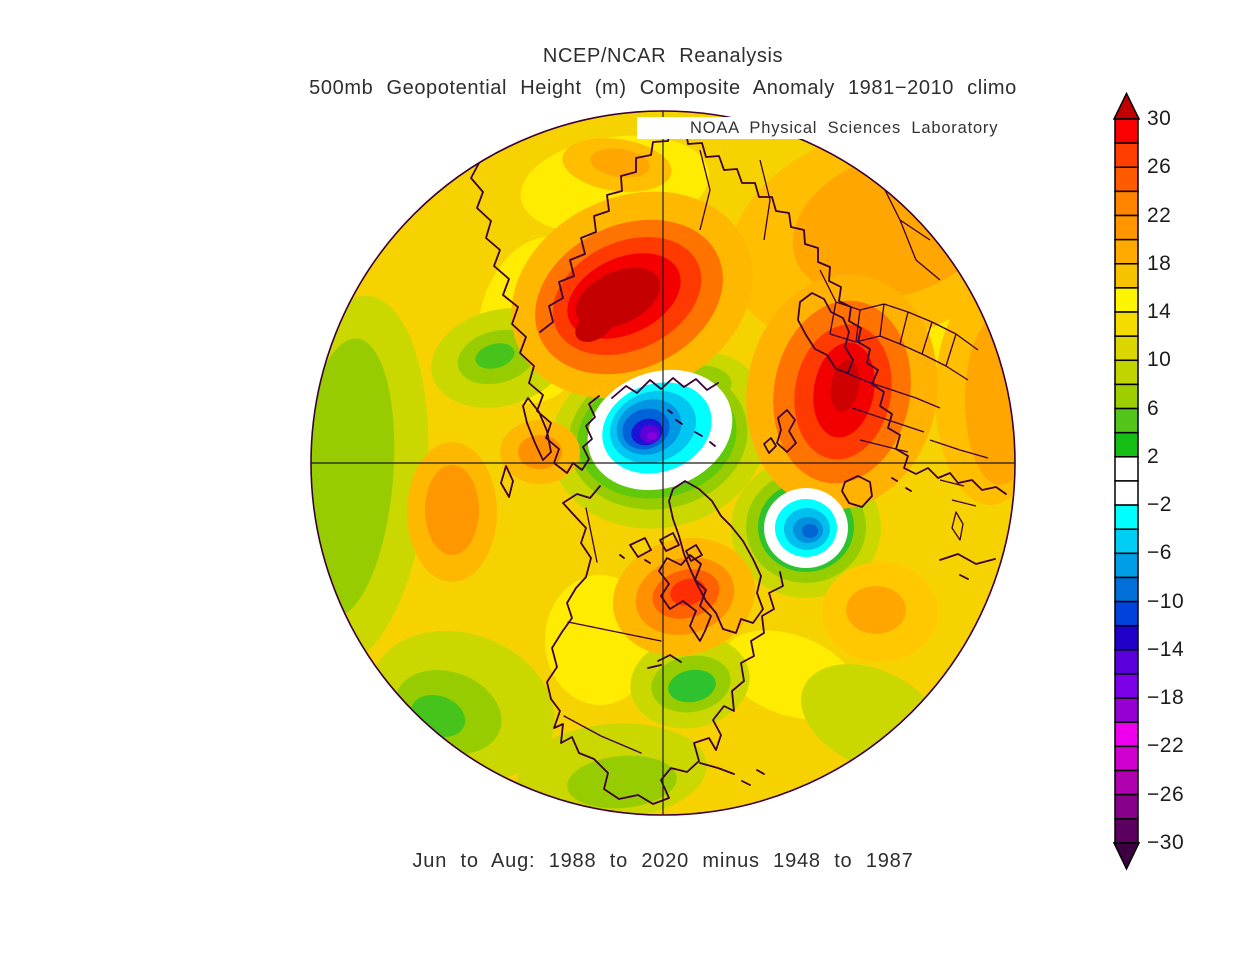 The height and width of the screenshot is (960, 1239). Describe the element at coordinates (1159, 118) in the screenshot. I see `colorbar-tick-label: 30` at that location.